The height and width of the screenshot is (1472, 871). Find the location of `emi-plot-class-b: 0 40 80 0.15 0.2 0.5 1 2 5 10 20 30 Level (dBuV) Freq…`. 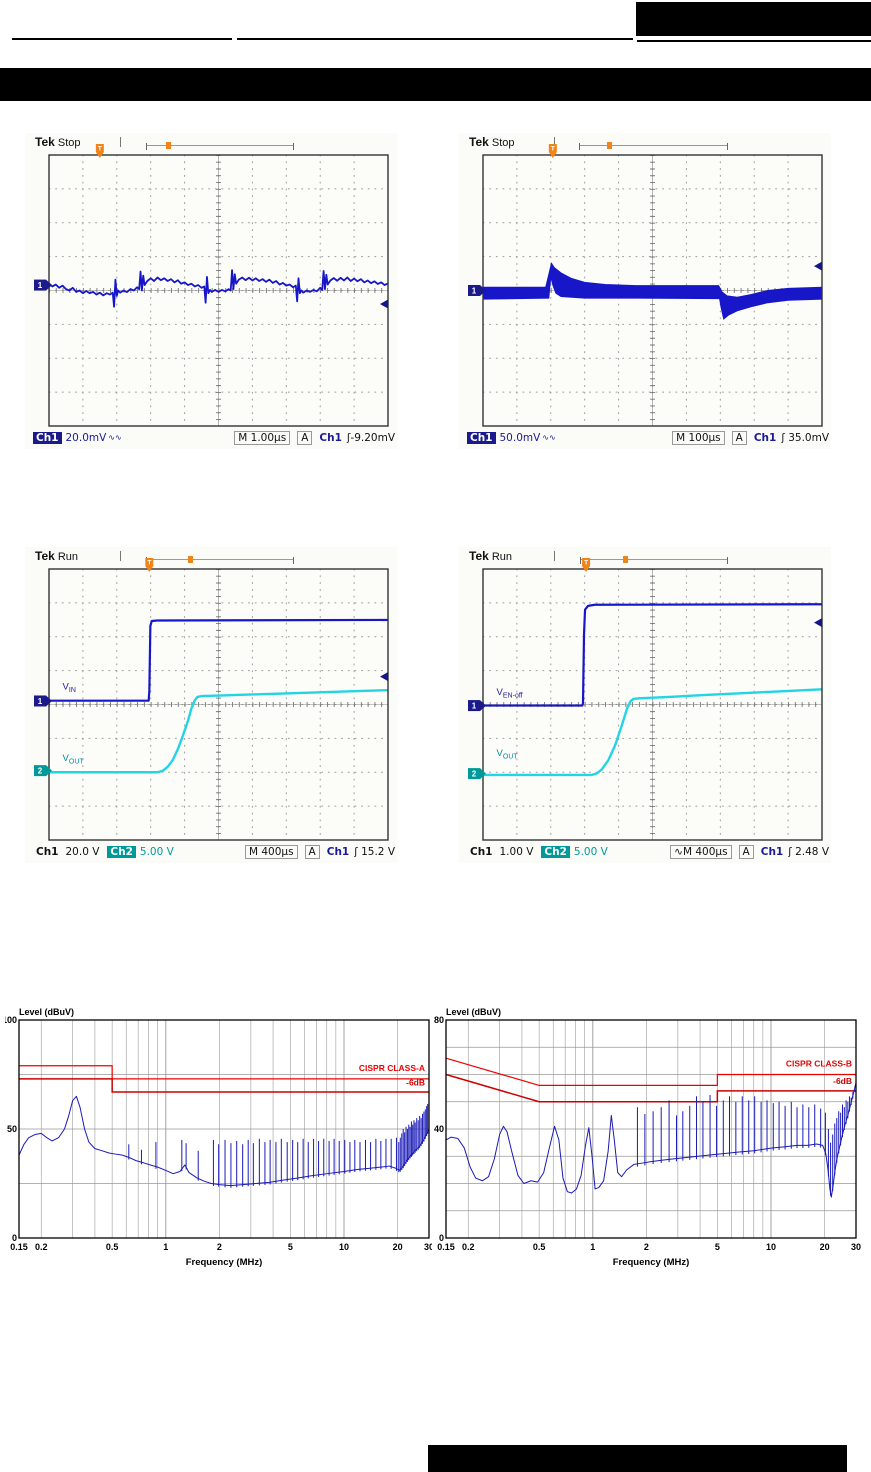

emi-plot-class-b: 0 40 80 0.15 0.2 0.5 1 2 5 10 20 30 Level (dBuV) Freq… is located at coordinates (647, 1137).